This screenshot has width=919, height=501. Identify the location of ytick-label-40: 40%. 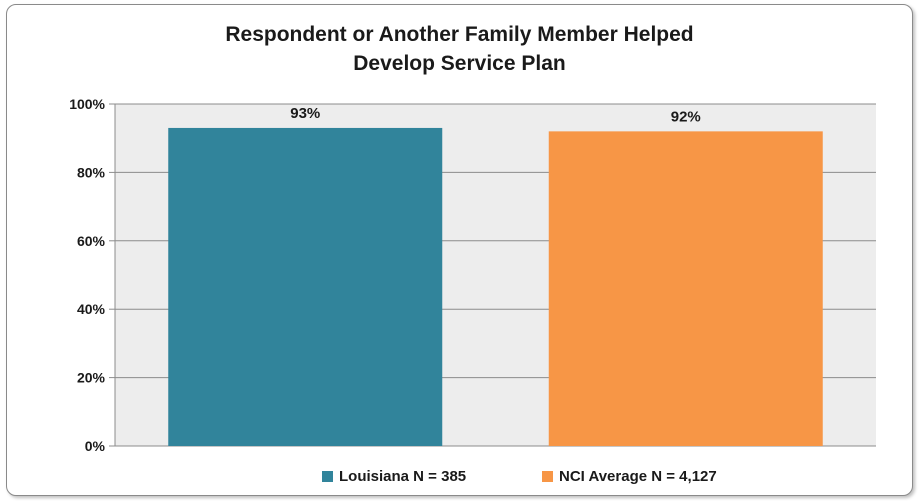
(91, 309).